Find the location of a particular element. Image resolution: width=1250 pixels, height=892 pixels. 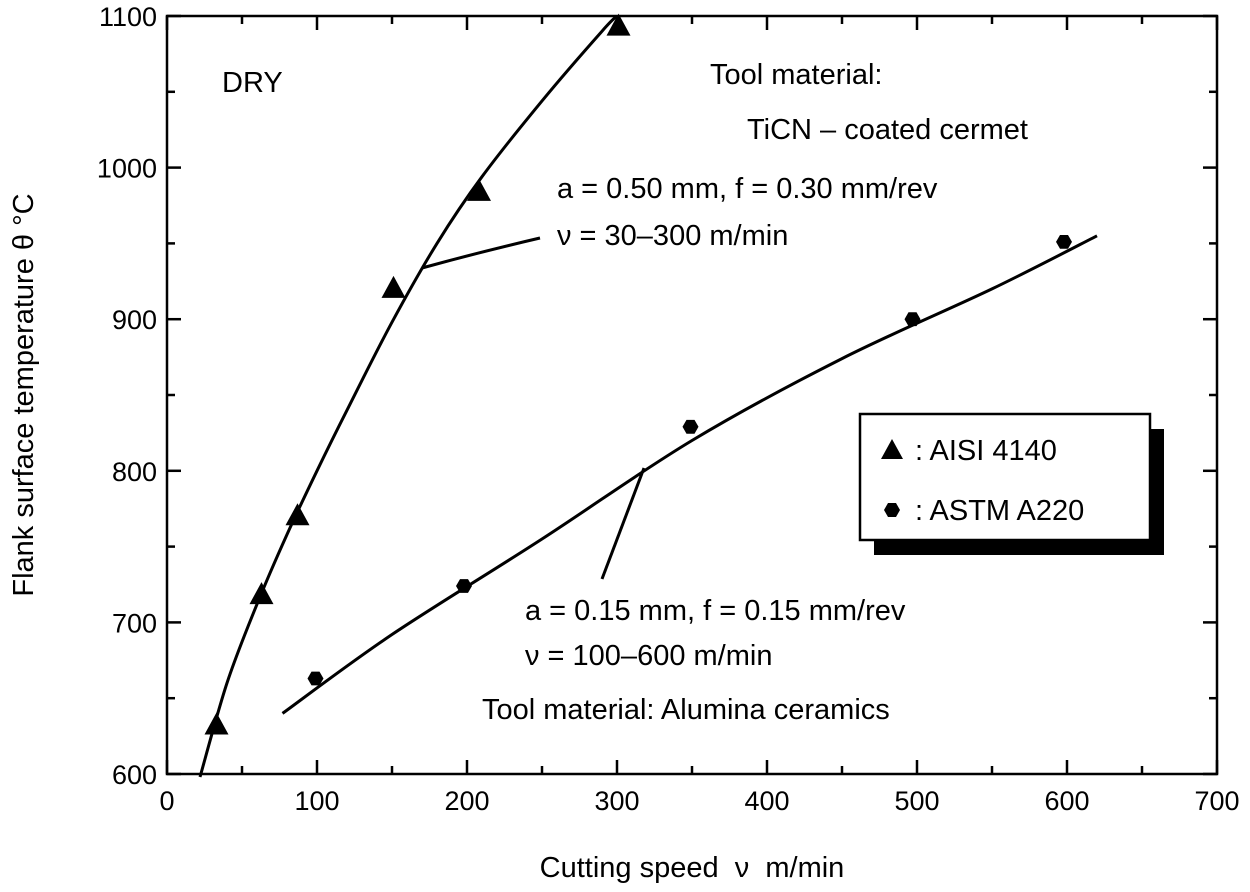

annotation-cond2-line1: a = 0.15 mm, f = 0.15 mm/rev is located at coordinates (715, 611).